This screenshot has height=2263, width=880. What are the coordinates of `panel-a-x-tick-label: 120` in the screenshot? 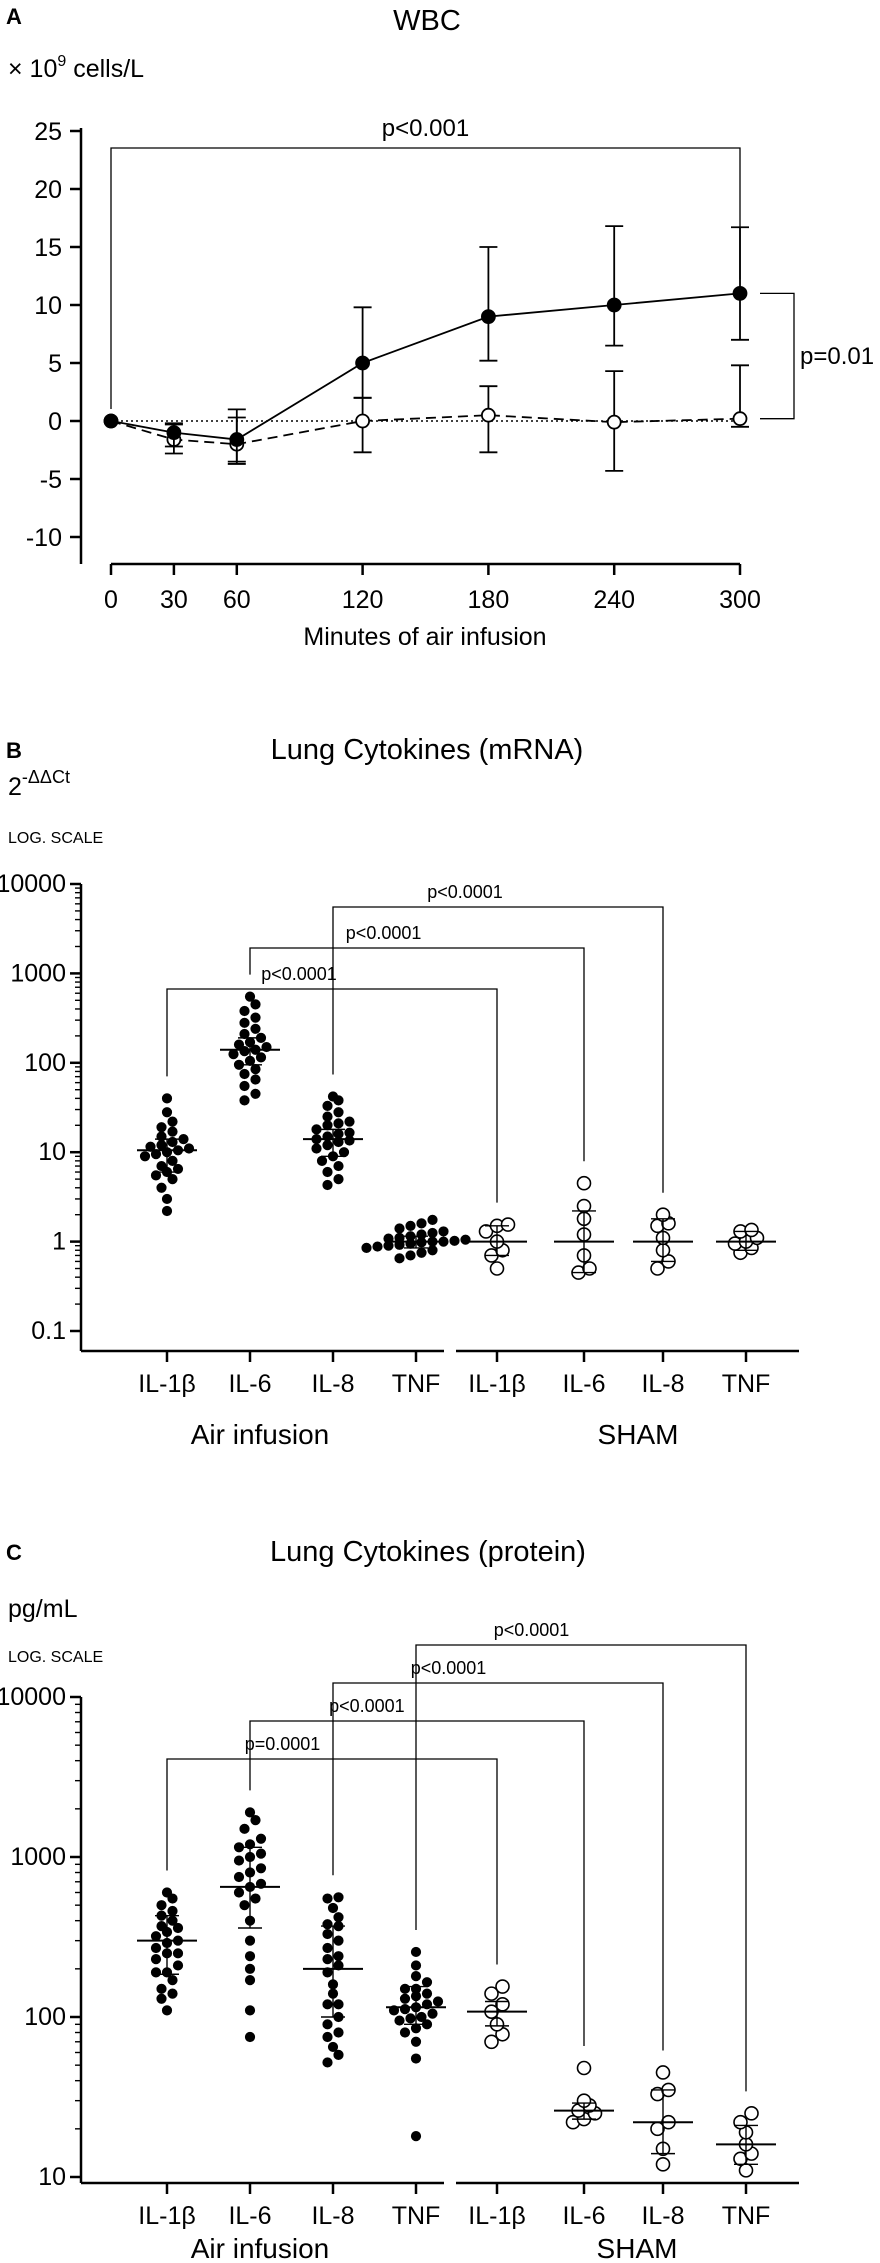 It's located at (363, 600).